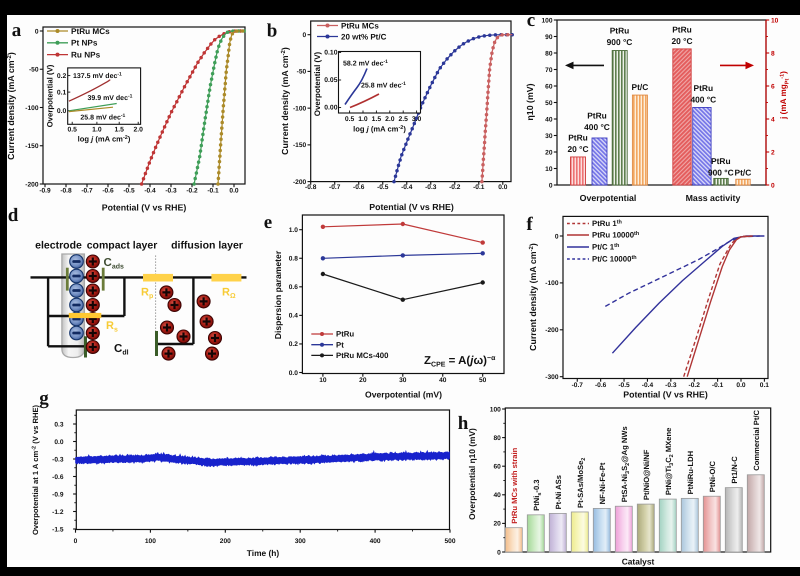  I want to click on svg-text: Pt/C 1th, so click(606, 247).